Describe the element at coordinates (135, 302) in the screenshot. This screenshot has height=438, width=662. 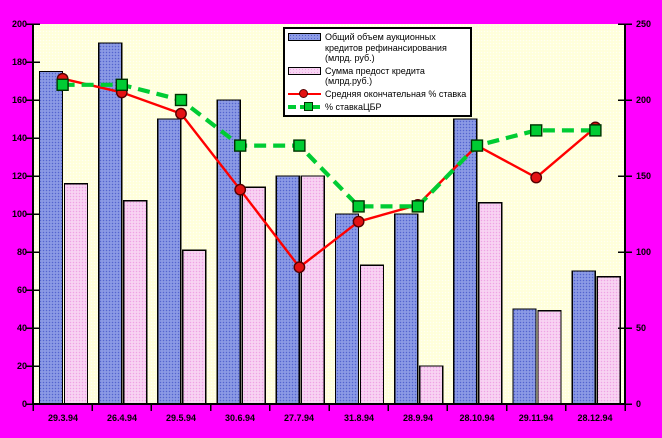
I see `bar-series1-26.4.94` at that location.